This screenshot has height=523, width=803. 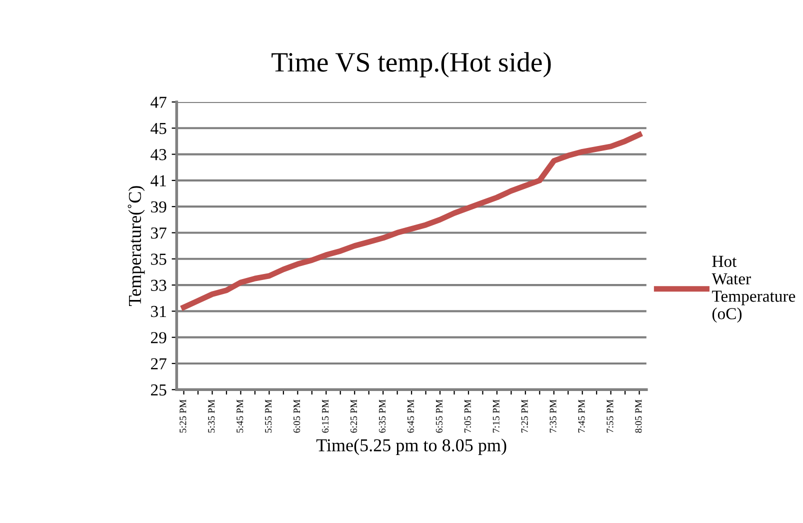 I want to click on x-tick-label: 6:15 PM, so click(x=325, y=416).